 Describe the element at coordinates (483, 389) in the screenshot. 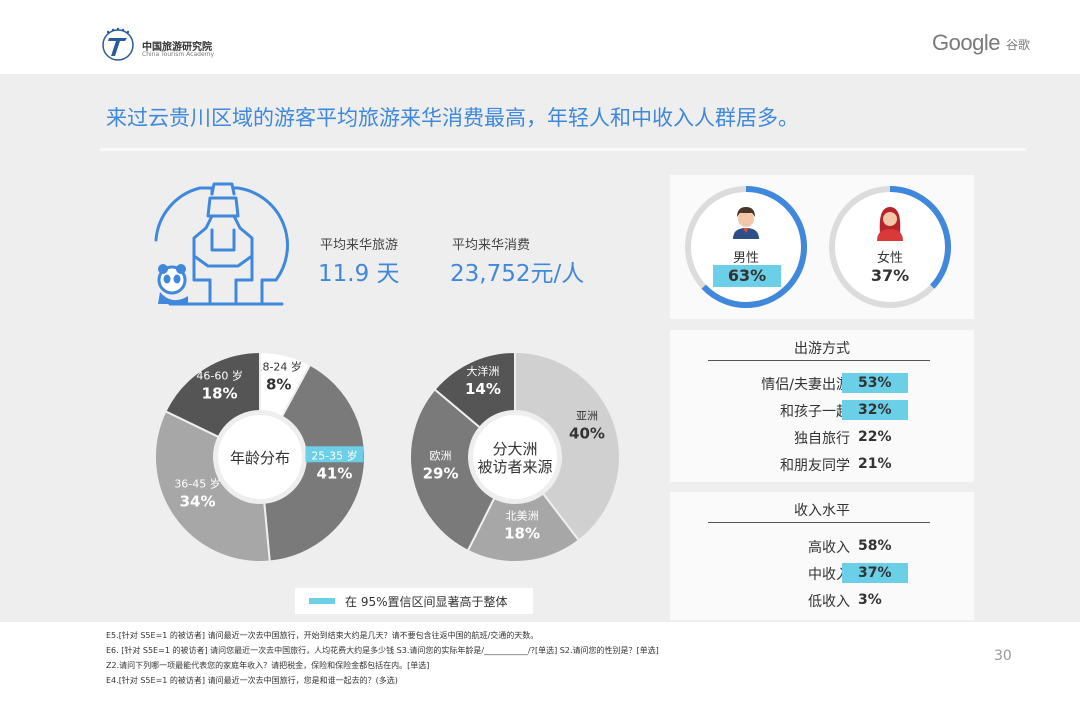

I see `slice-value: 14%` at that location.